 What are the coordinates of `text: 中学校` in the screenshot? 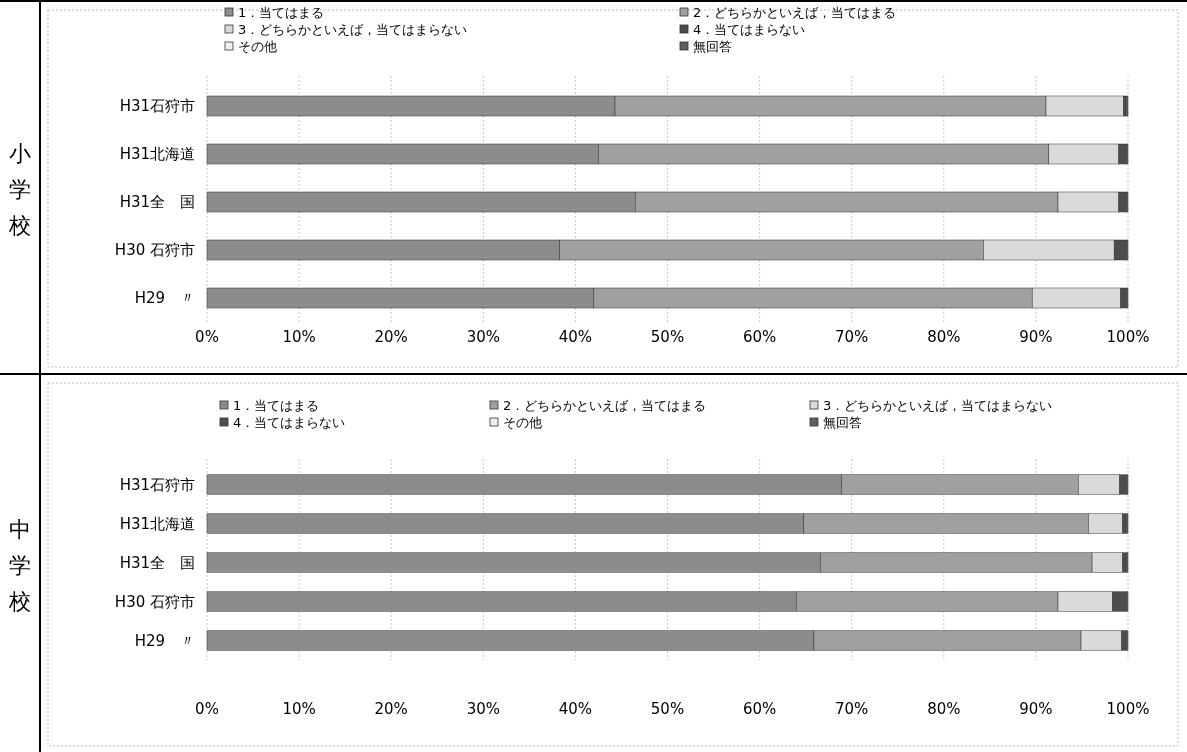 It's located at (19, 565).